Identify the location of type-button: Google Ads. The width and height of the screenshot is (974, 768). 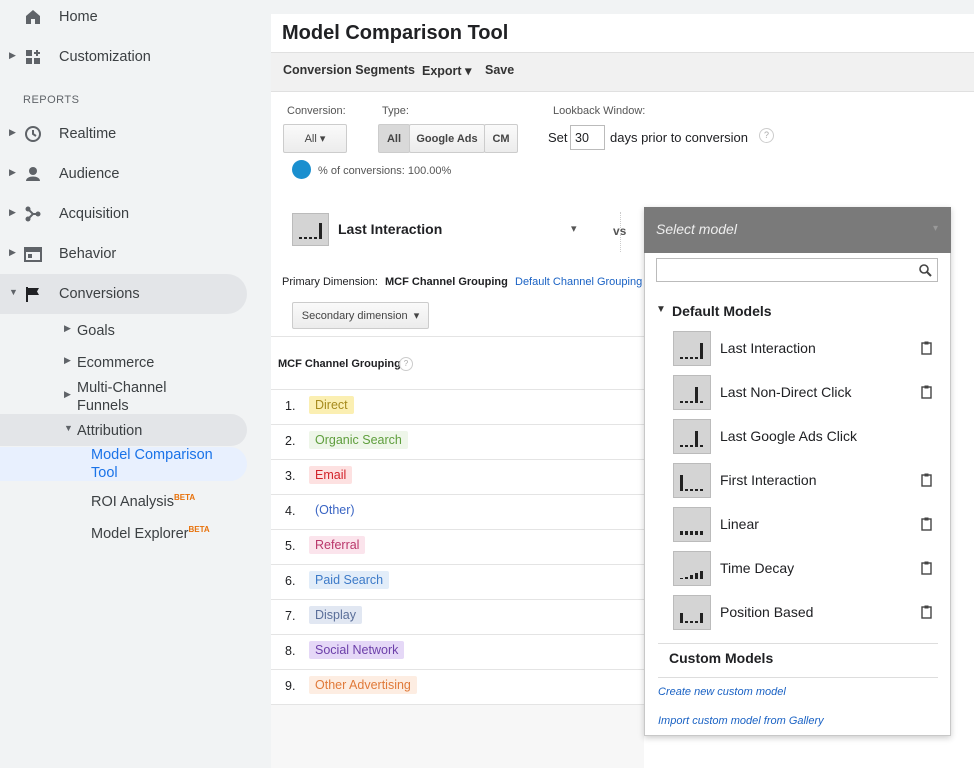
(447, 138).